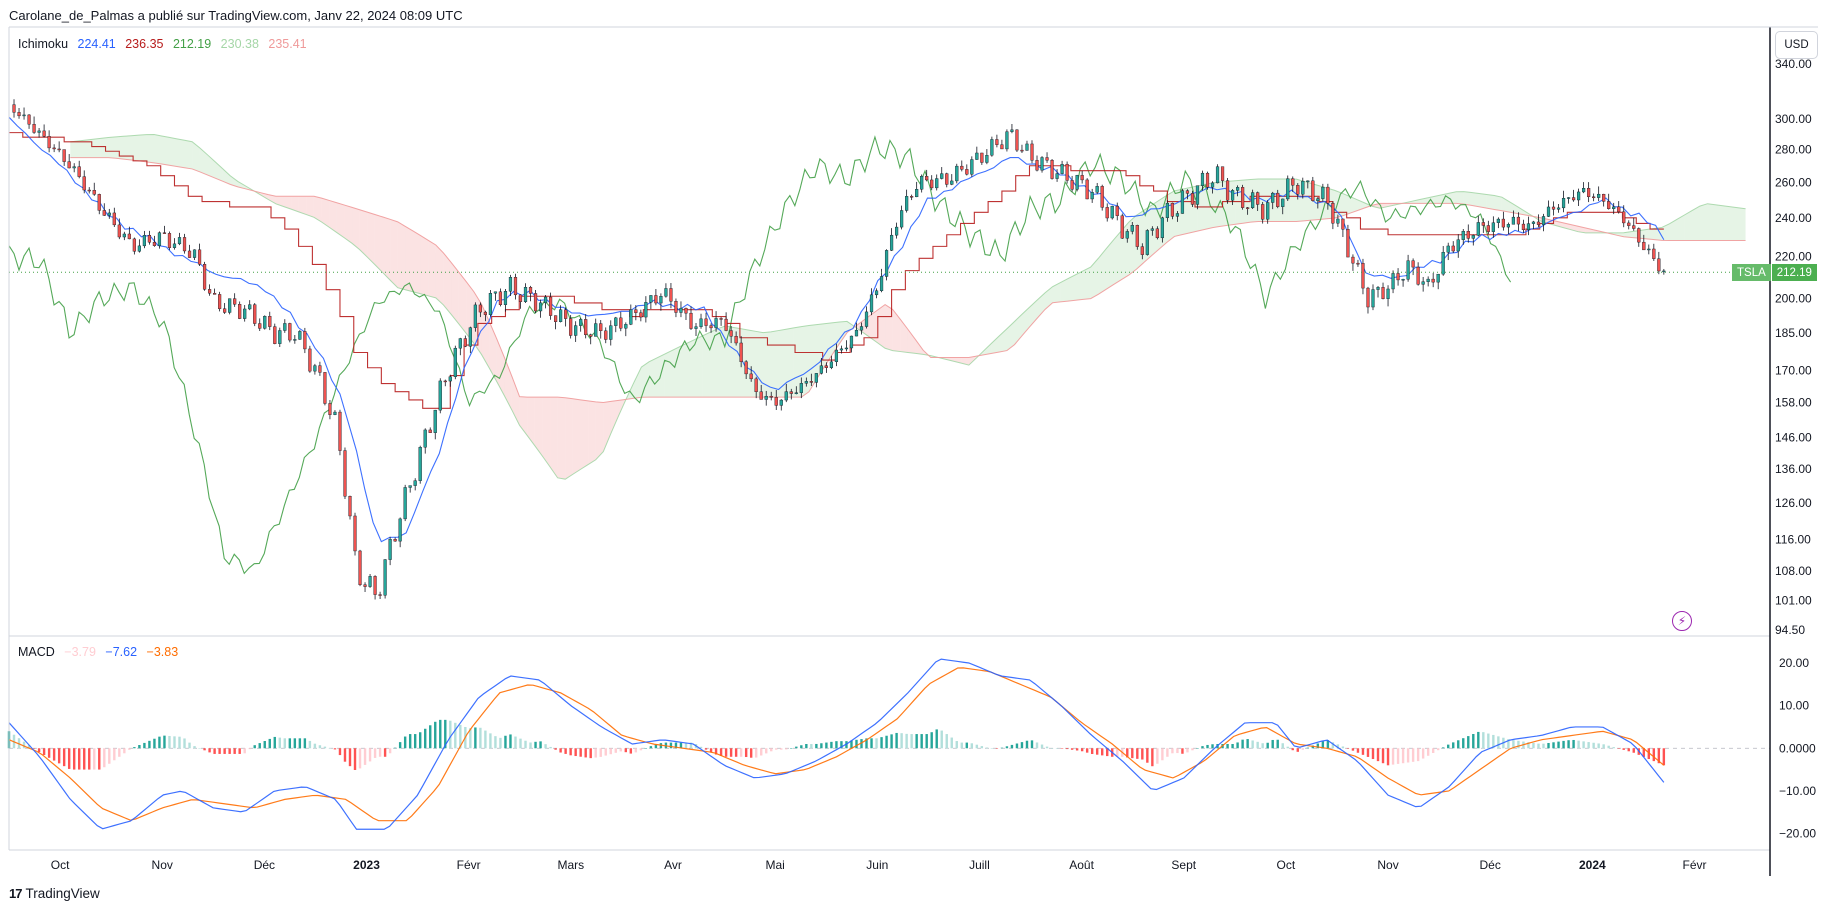 This screenshot has height=913, width=1835. What do you see at coordinates (1682, 621) in the screenshot?
I see `lightning-bolt-icon: ⚡` at bounding box center [1682, 621].